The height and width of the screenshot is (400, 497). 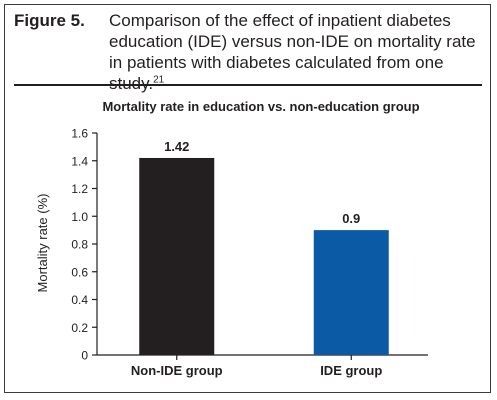 I want to click on caption-divider, so click(x=248, y=85).